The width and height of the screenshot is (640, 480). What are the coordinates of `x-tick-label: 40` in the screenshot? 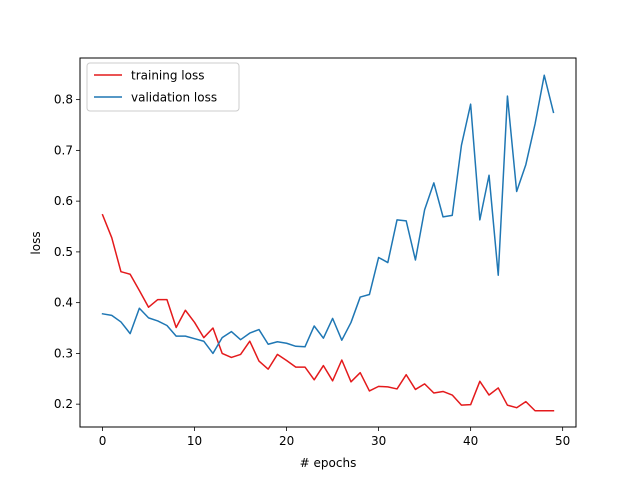 It's located at (470, 441).